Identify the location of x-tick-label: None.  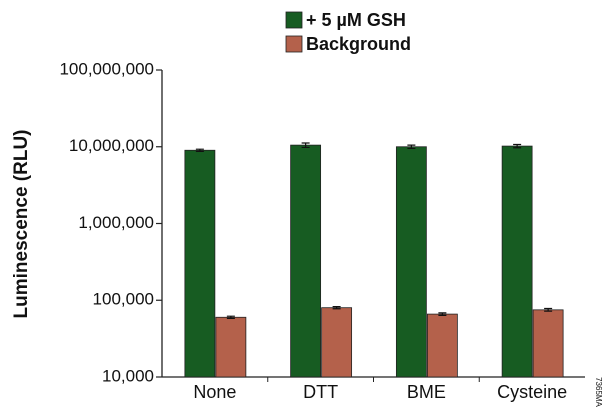
(214, 392).